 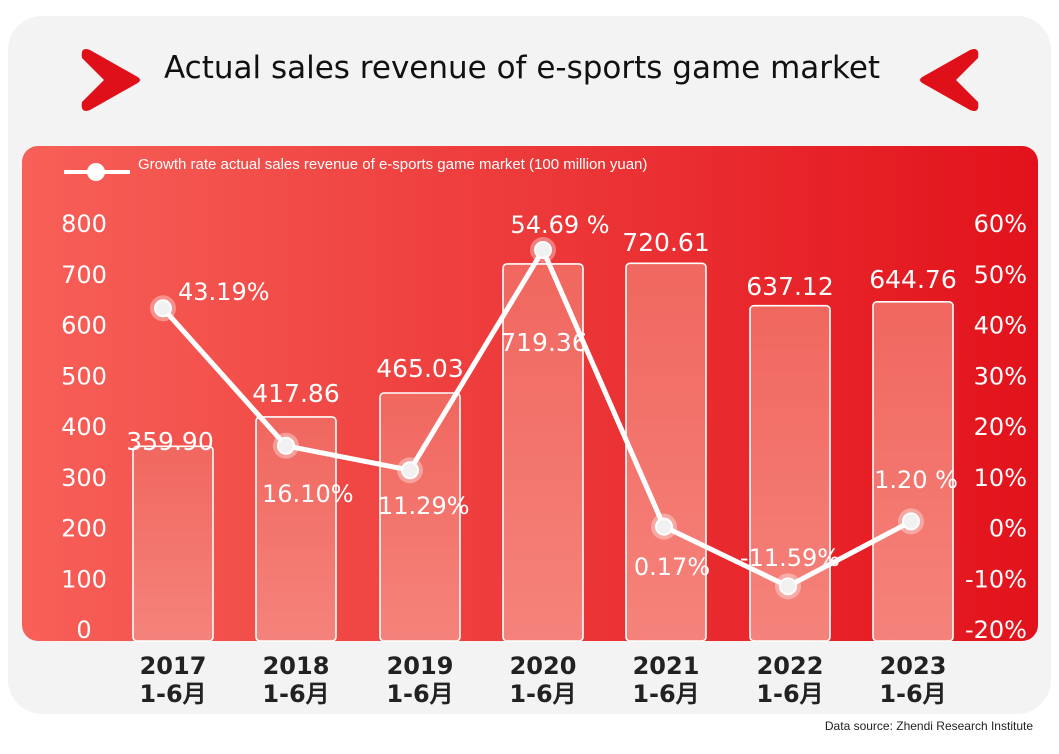 I want to click on y-left-tick-label: 500, so click(x=84, y=376).